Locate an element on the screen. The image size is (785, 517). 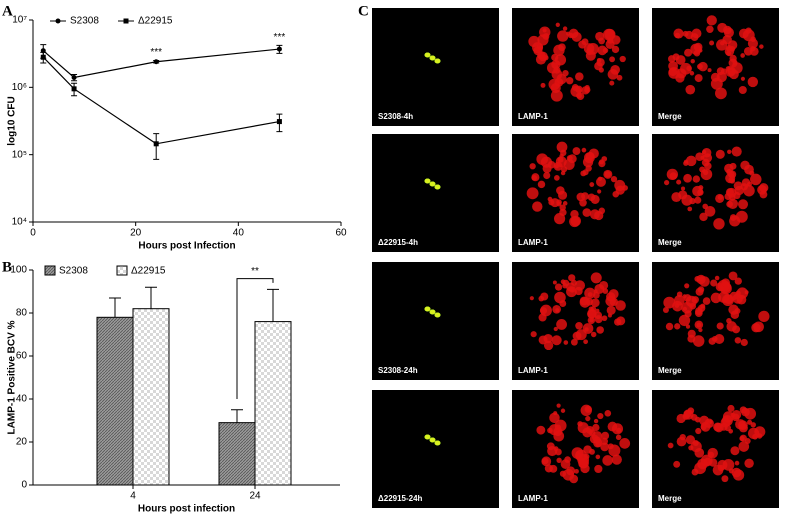
line is located at coordinates (161, 63).